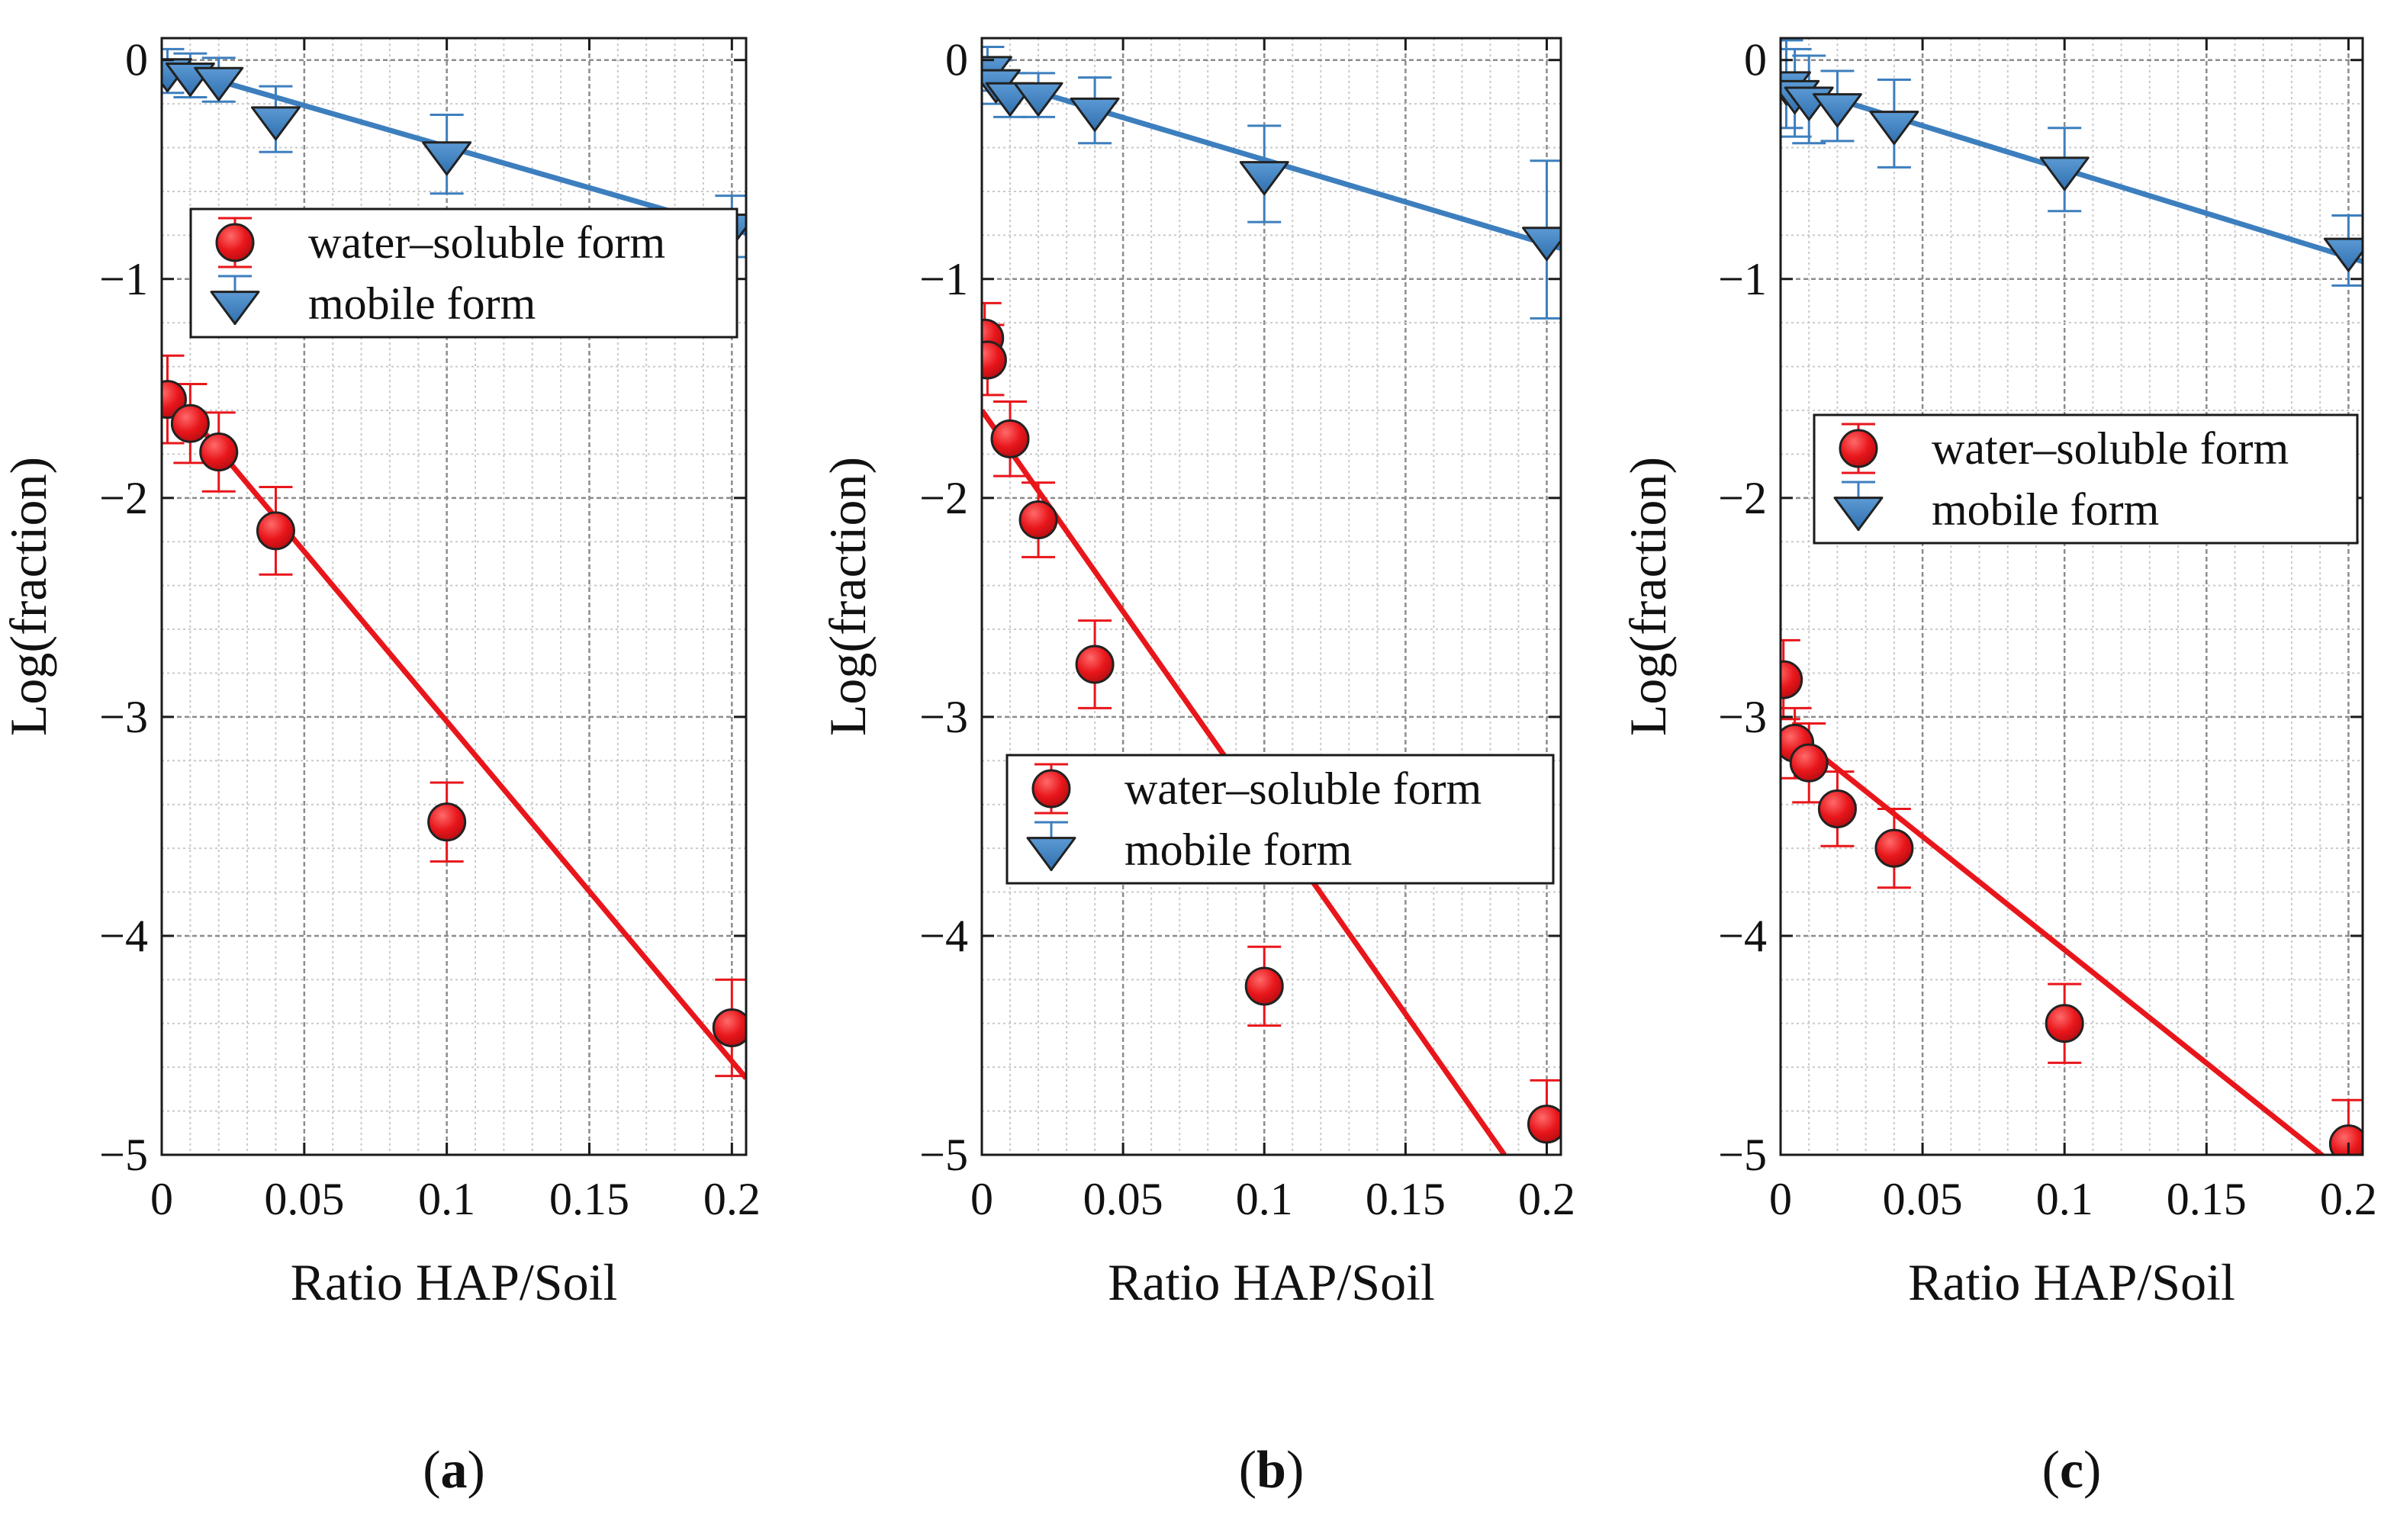  I want to click on panel-label-letter: c, so click(2071, 1470).